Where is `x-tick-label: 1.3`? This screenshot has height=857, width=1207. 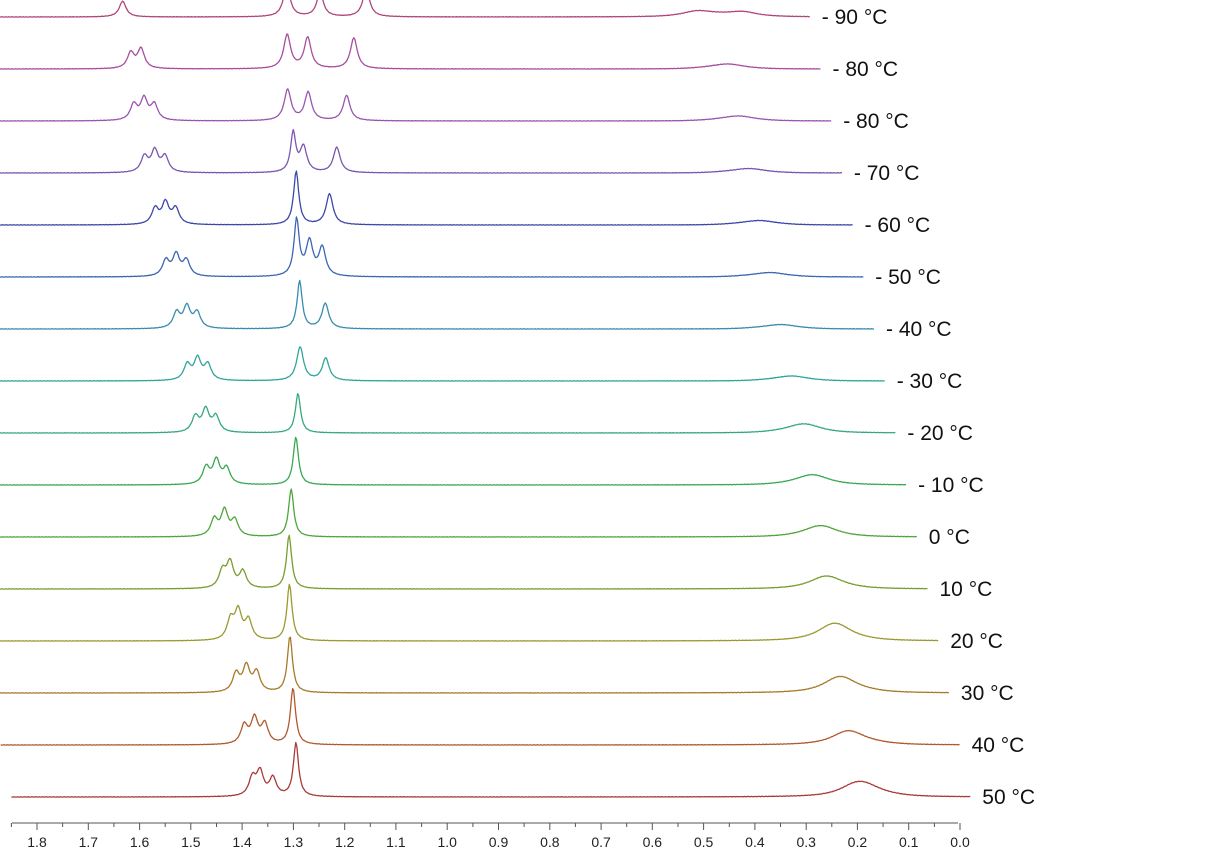
x-tick-label: 1.3 is located at coordinates (294, 842).